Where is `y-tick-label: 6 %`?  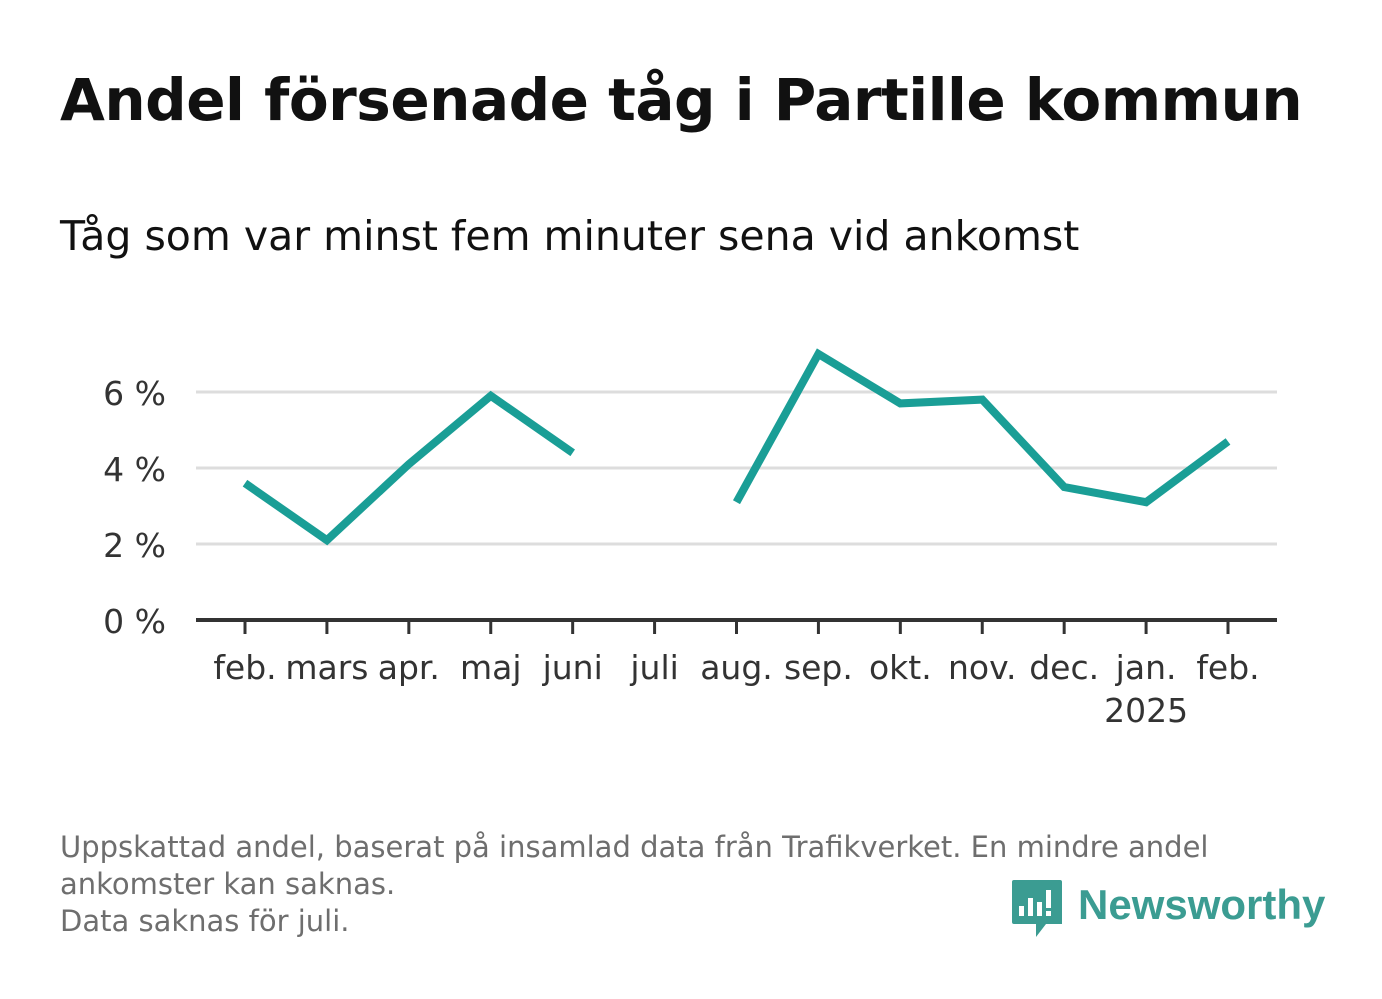
y-tick-label: 6 % is located at coordinates (134, 393).